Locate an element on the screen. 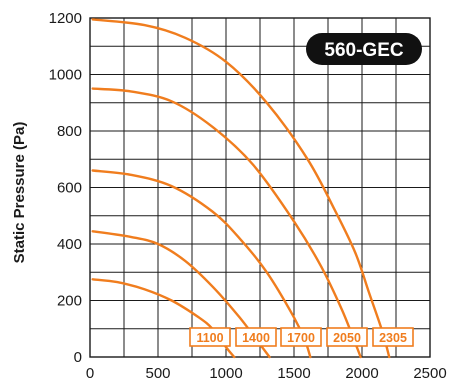 The image size is (450, 382). rpm-label-text: 1700 is located at coordinates (301, 338).